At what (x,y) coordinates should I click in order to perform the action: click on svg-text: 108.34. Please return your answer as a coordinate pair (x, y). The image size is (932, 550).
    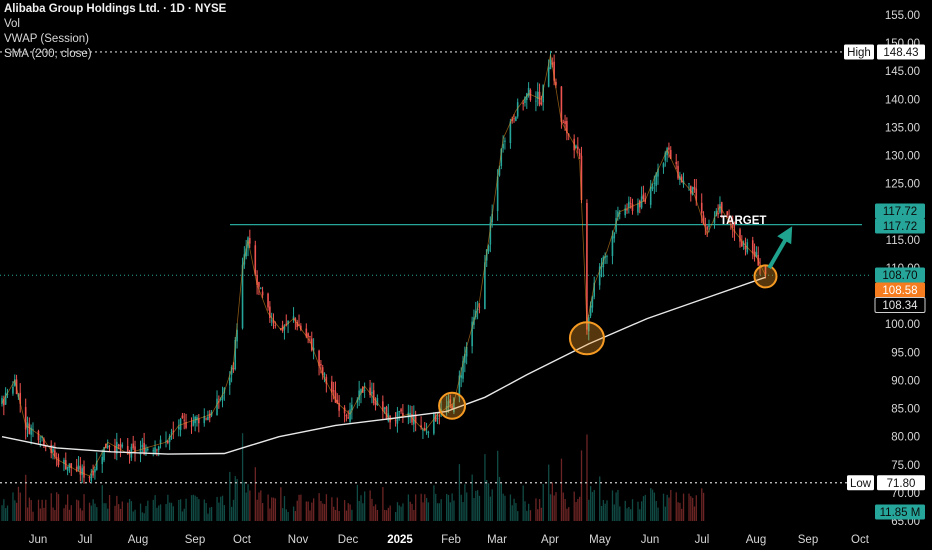
    Looking at the image, I should click on (900, 306).